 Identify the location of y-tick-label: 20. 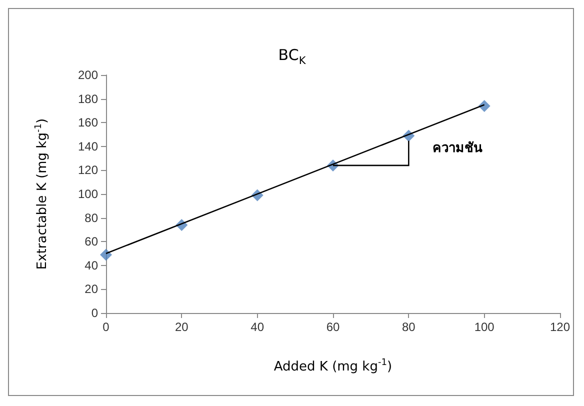
(91, 289).